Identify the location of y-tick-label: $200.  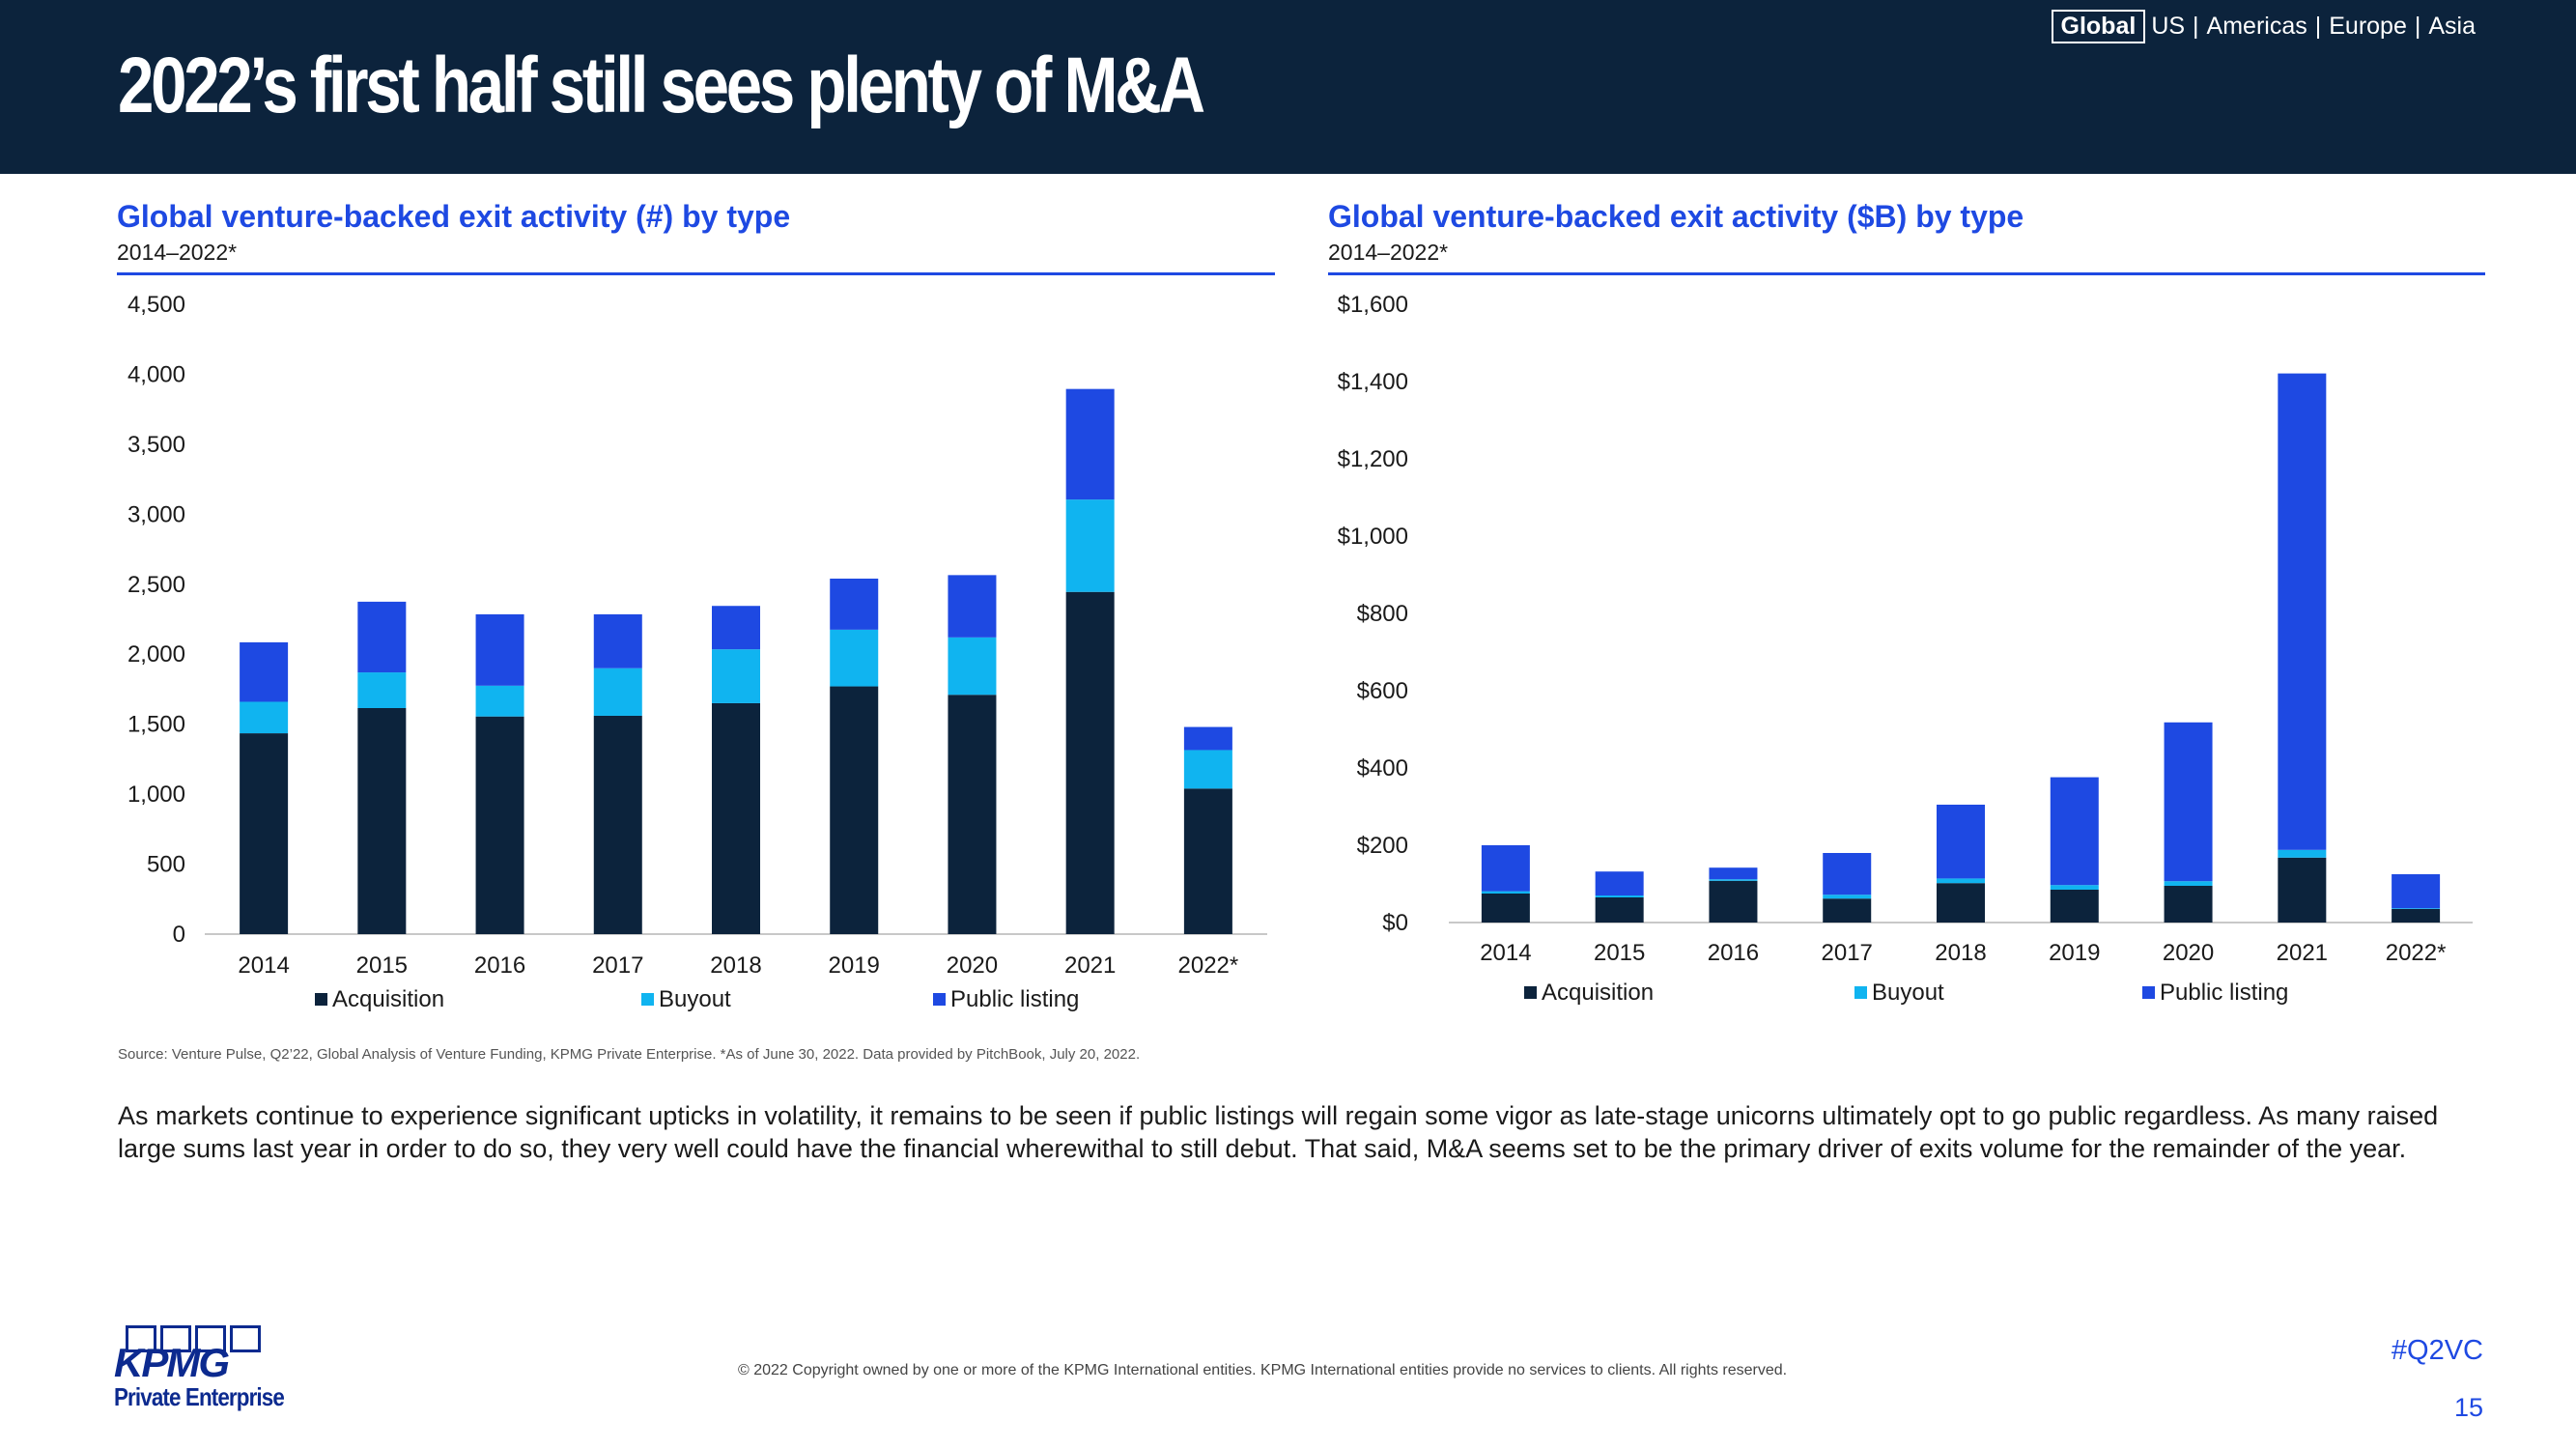
(1382, 846).